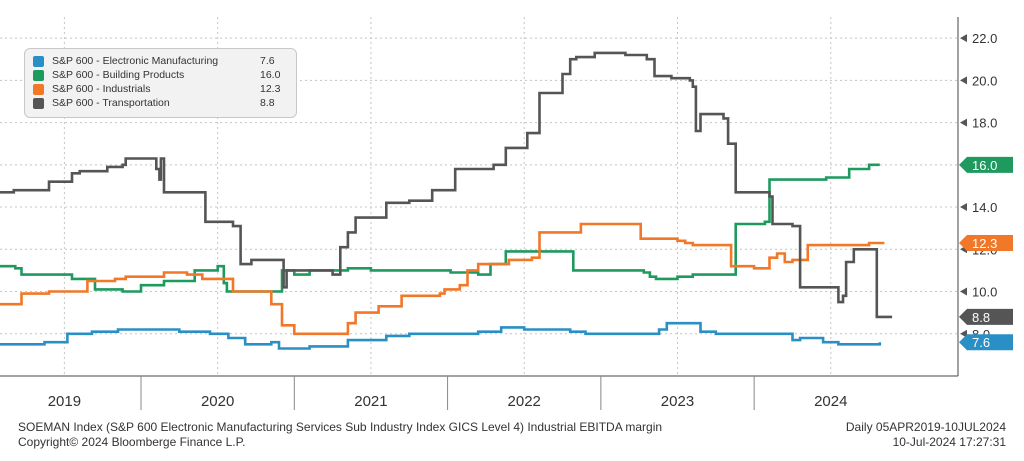 The image size is (1024, 461). I want to click on last-value-tags: 7.6 16.0 12.3 8.8, so click(986, 253).